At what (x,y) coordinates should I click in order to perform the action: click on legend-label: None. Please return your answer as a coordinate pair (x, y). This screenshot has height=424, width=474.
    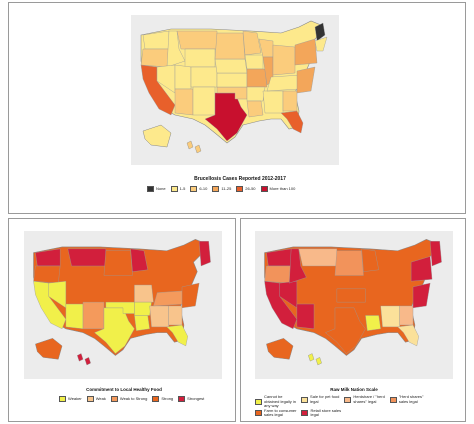
    Looking at the image, I should click on (161, 188).